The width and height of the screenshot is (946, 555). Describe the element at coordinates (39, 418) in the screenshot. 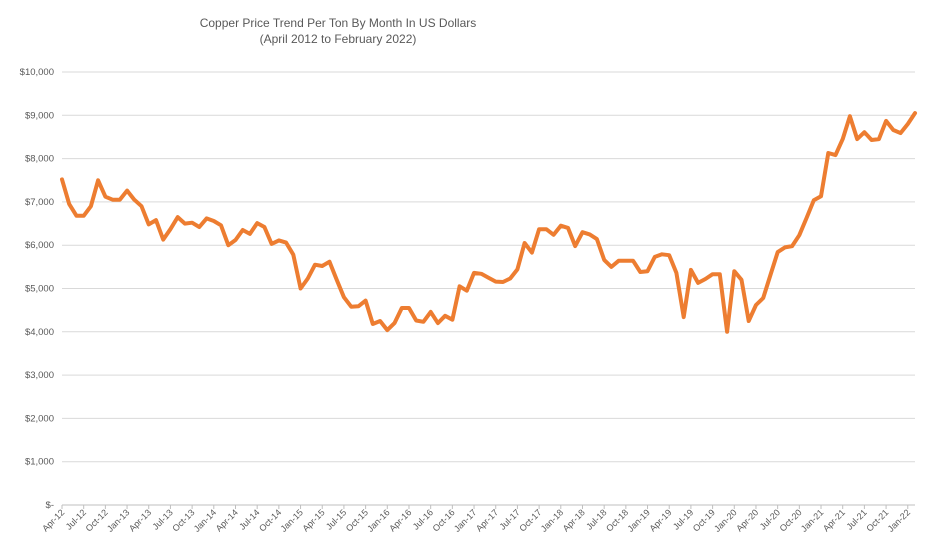

I see `y-tick-label: $2,000` at that location.